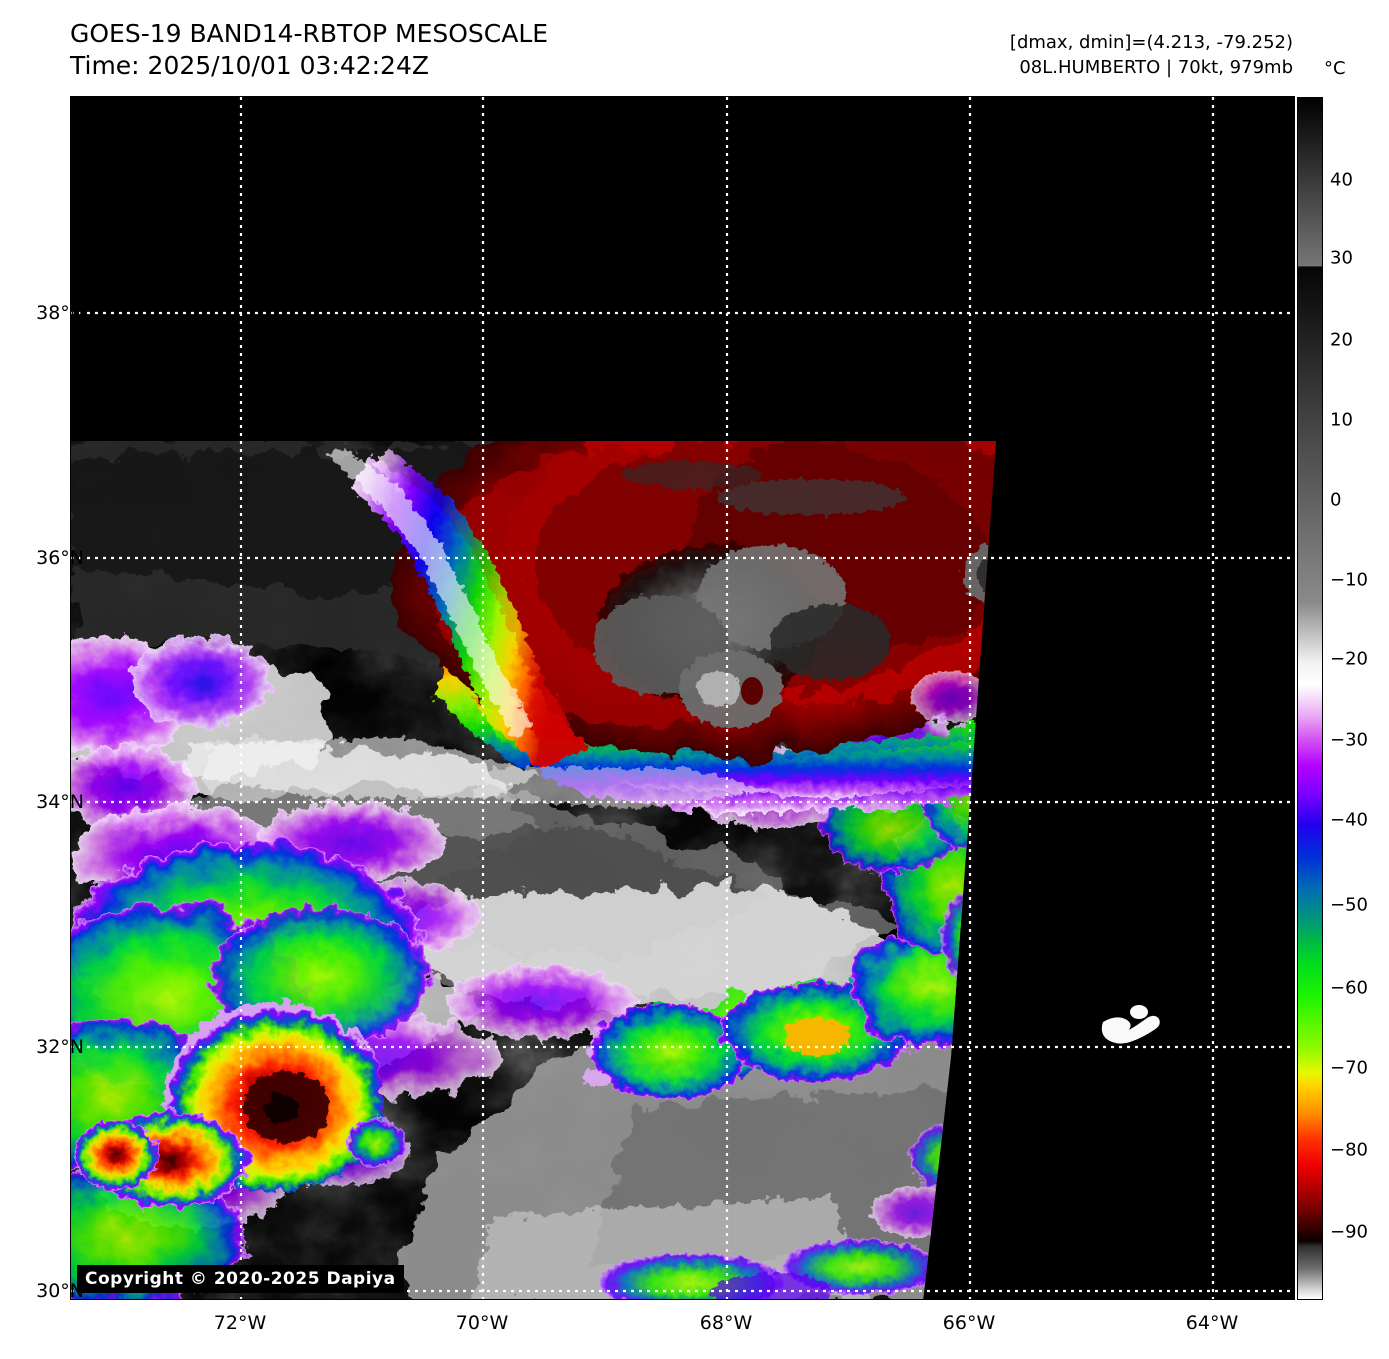 The height and width of the screenshot is (1359, 1389). What do you see at coordinates (1341, 180) in the screenshot?
I see `cbar-tick-40: 40` at bounding box center [1341, 180].